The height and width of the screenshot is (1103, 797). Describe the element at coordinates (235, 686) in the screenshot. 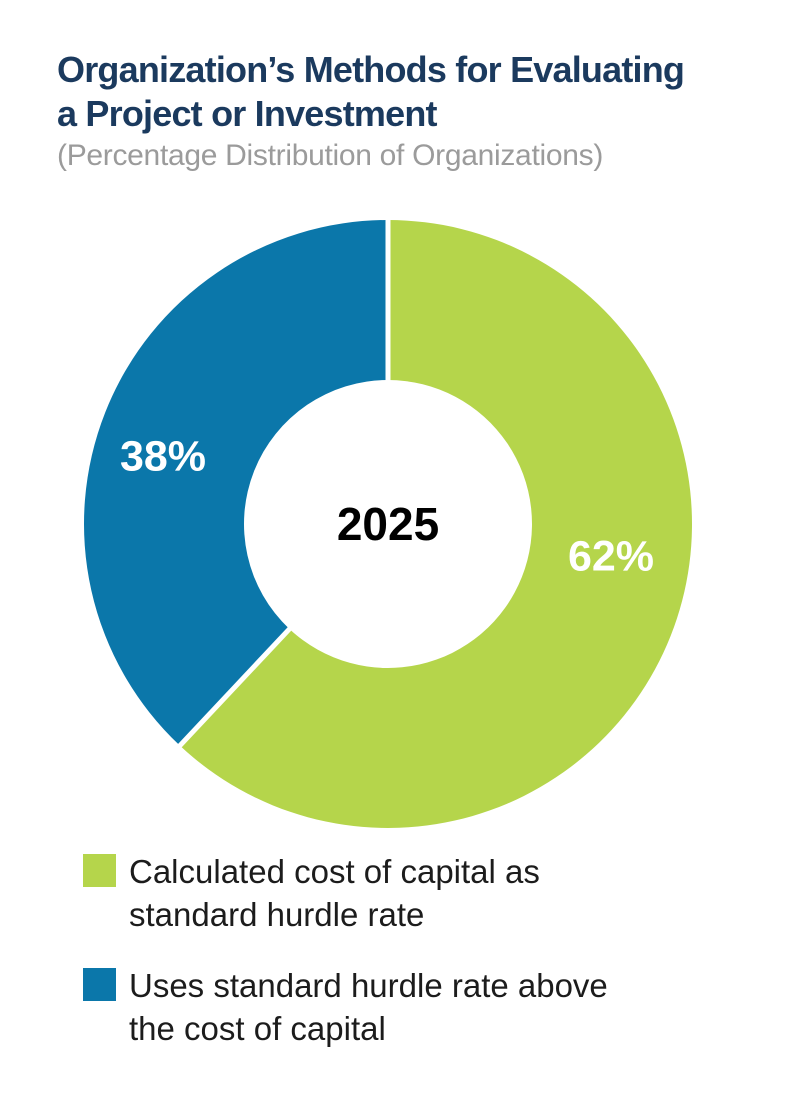

I see `segment-separator` at that location.